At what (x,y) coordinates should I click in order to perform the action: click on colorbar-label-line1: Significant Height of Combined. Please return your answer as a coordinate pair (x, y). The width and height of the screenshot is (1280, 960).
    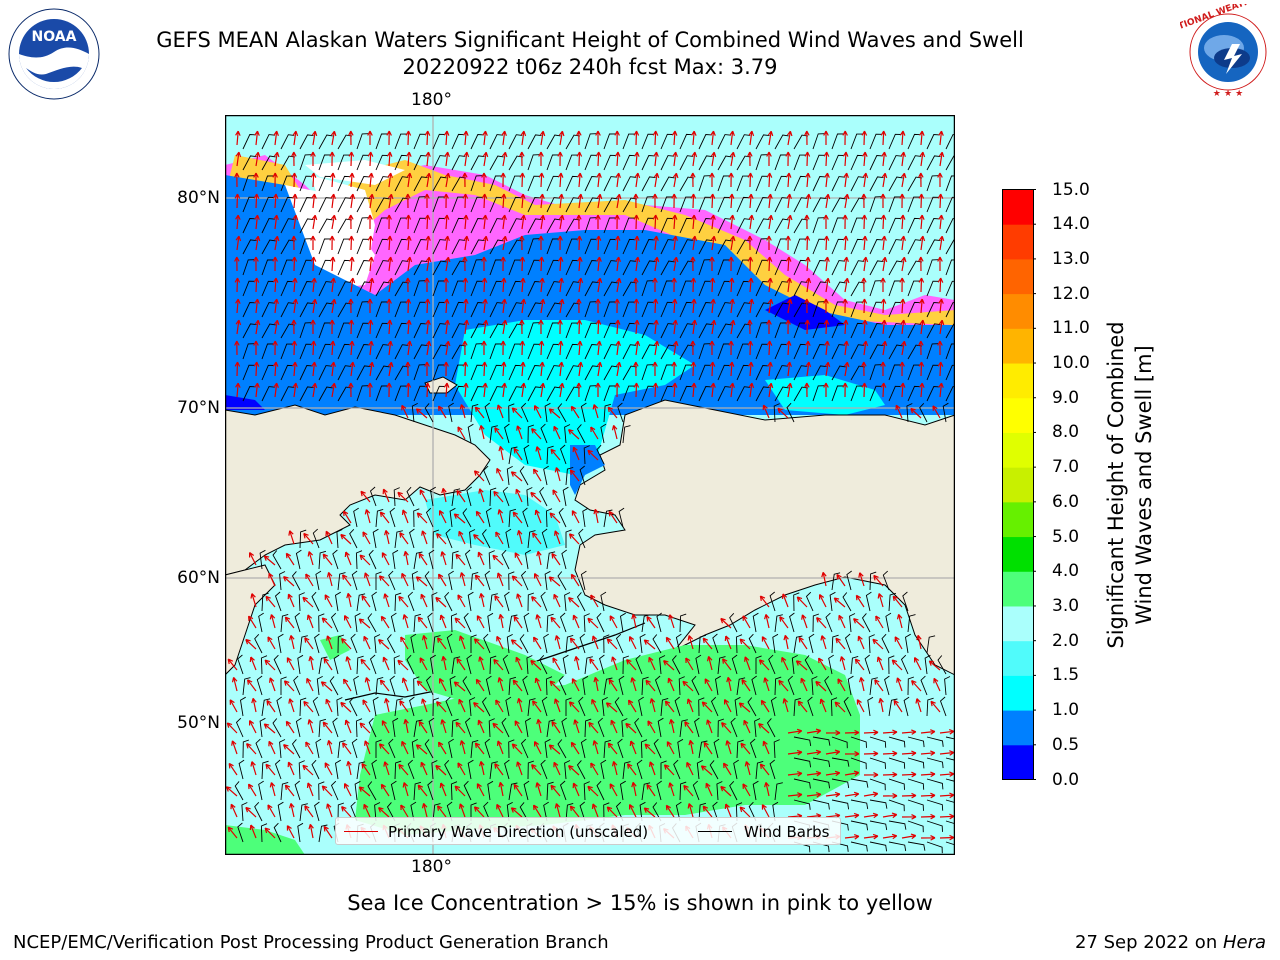
    Looking at the image, I should click on (1116, 485).